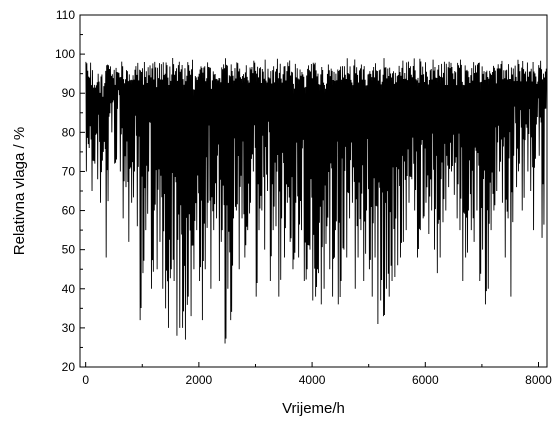  What do you see at coordinates (69, 328) in the screenshot?
I see `y-tick-label: 30` at bounding box center [69, 328].